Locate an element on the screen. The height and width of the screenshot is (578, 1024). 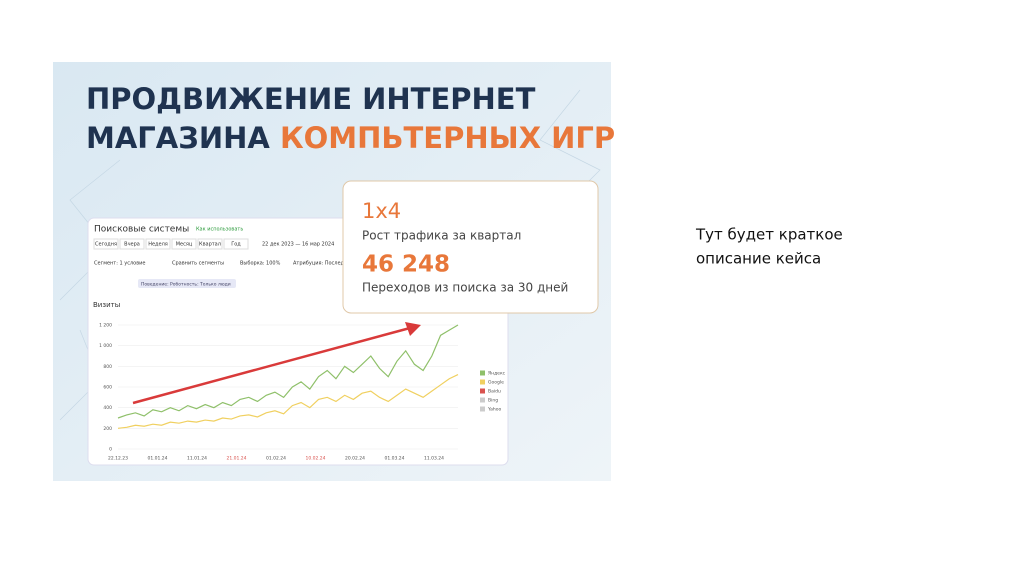
stats-card is located at coordinates (470, 247).